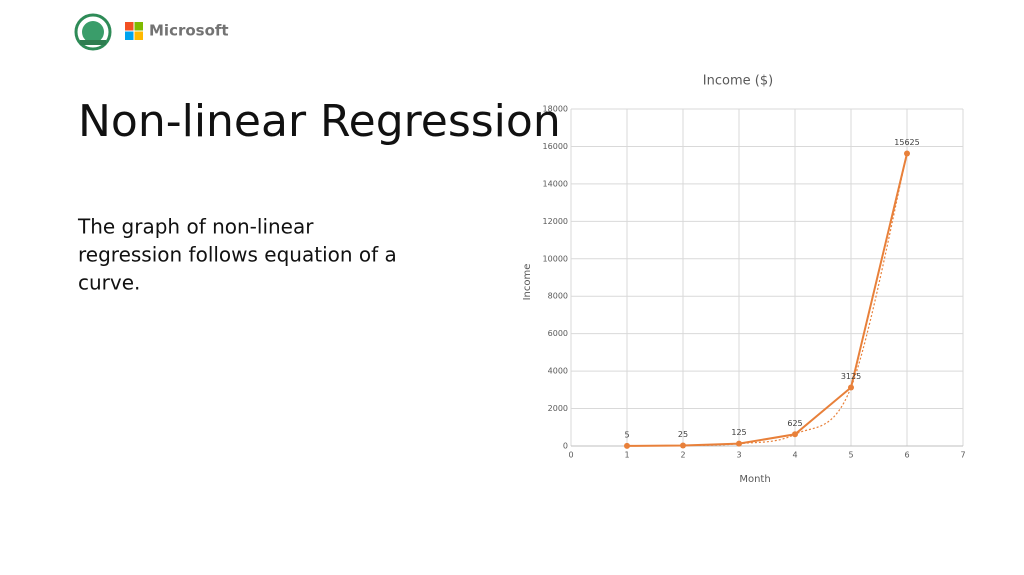  I want to click on y-tick-label: 8000, so click(558, 296).